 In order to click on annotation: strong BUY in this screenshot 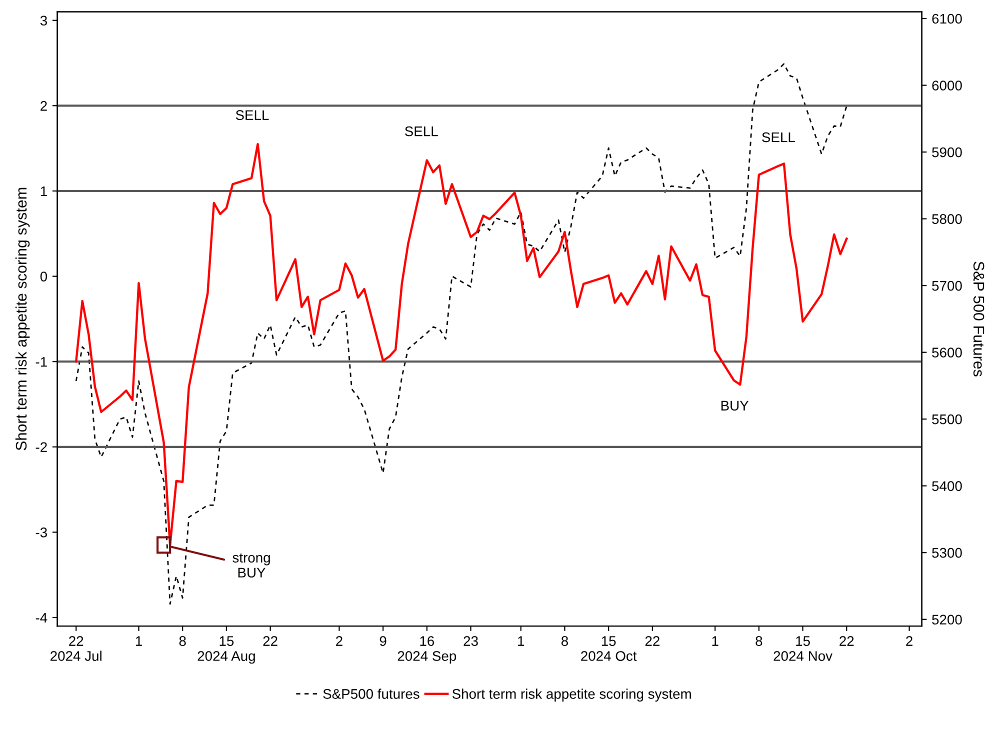, I will do `click(251, 565)`.